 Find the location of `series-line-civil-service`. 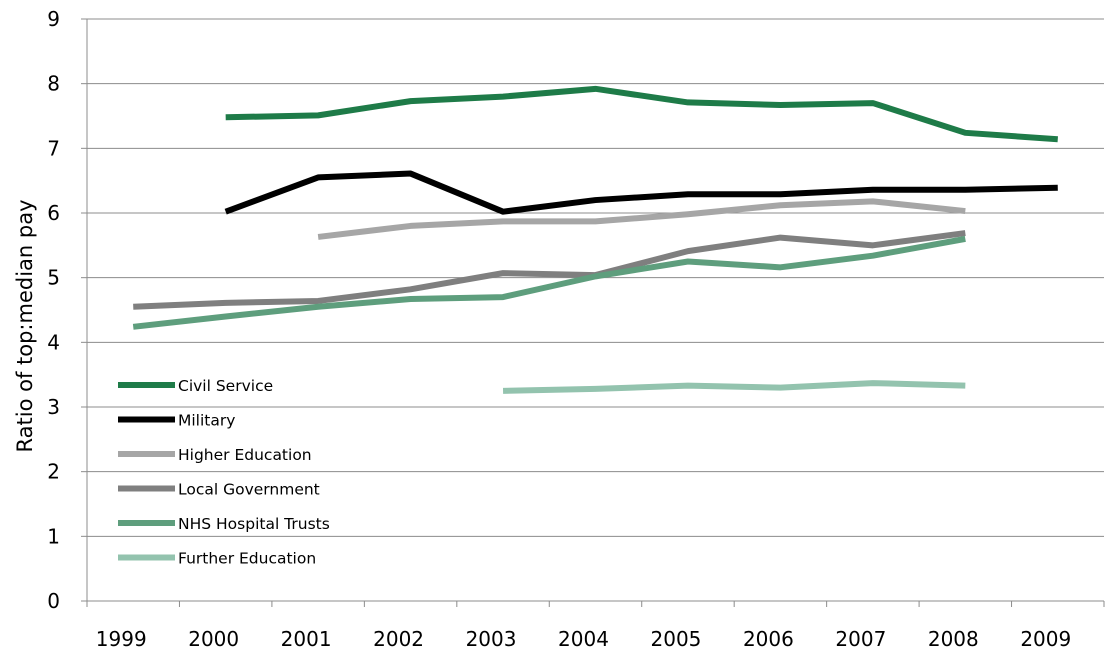

series-line-civil-service is located at coordinates (641, 114).